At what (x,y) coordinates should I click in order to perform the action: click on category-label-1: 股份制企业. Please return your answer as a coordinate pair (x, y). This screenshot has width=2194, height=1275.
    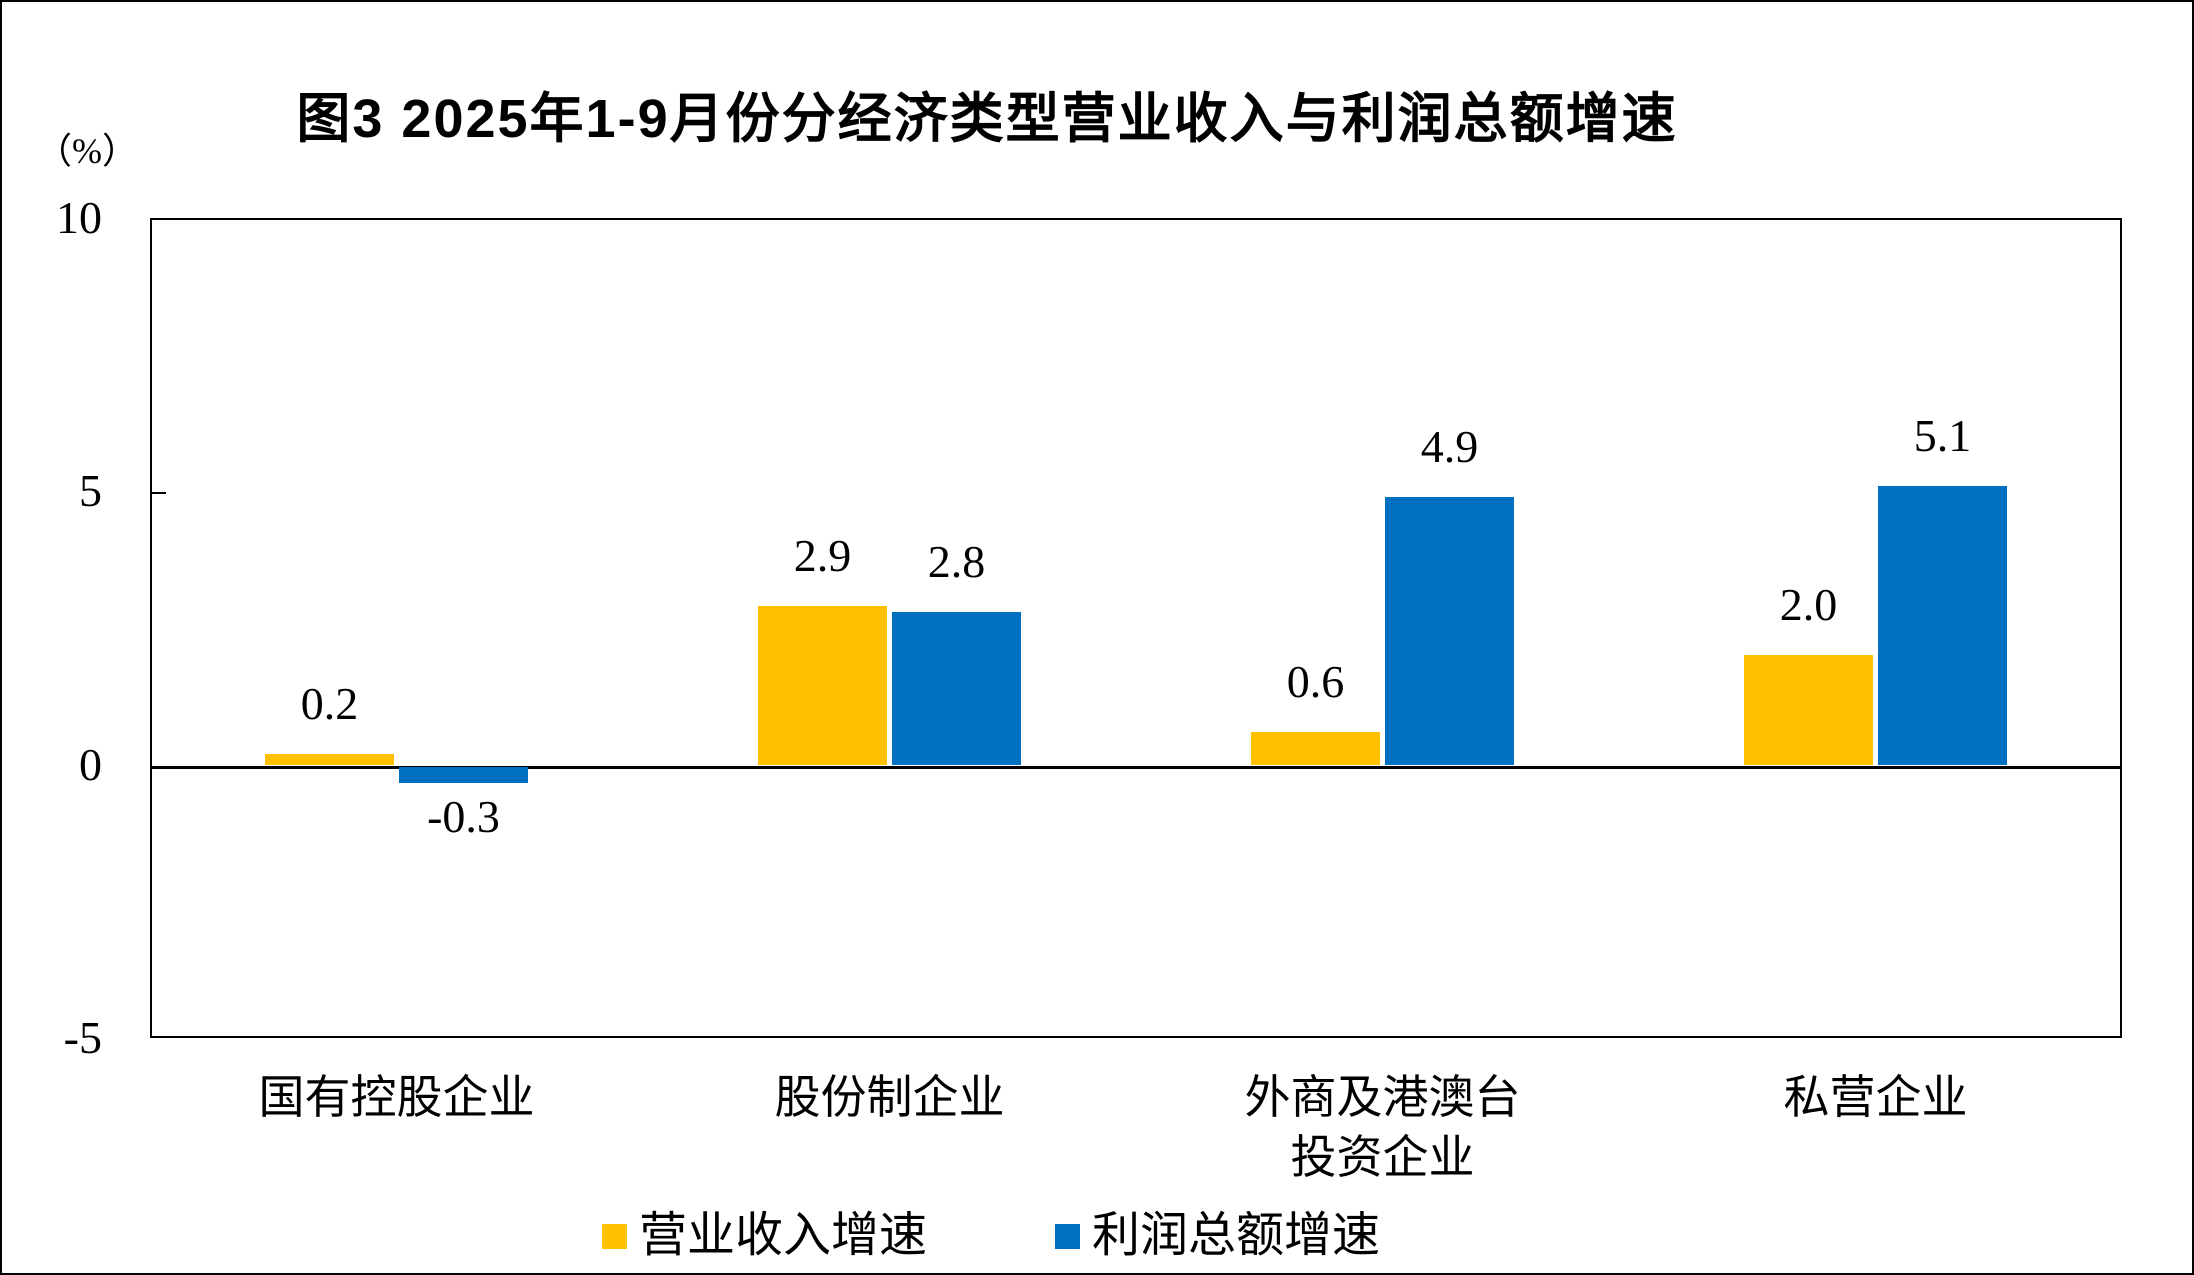
    Looking at the image, I should click on (889, 1098).